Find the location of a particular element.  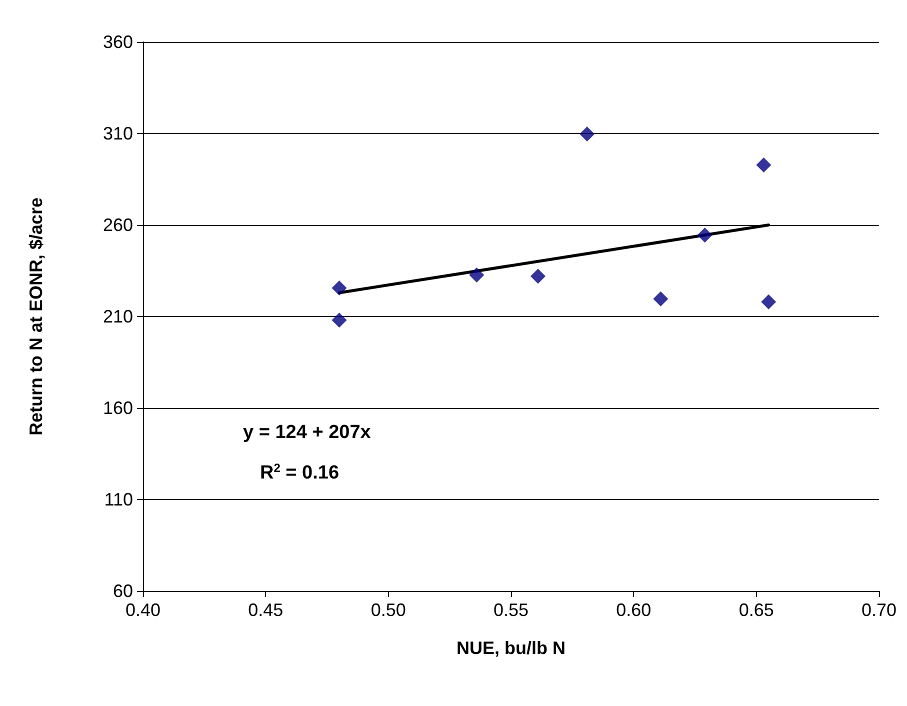

x-tick-label: 0.55 is located at coordinates (511, 610).